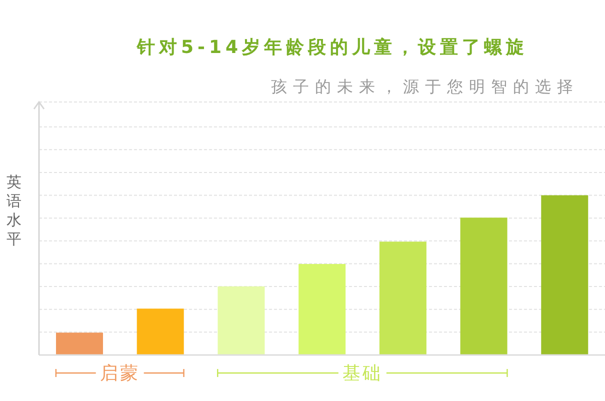  What do you see at coordinates (362, 373) in the screenshot?
I see `text: 基础` at bounding box center [362, 373].